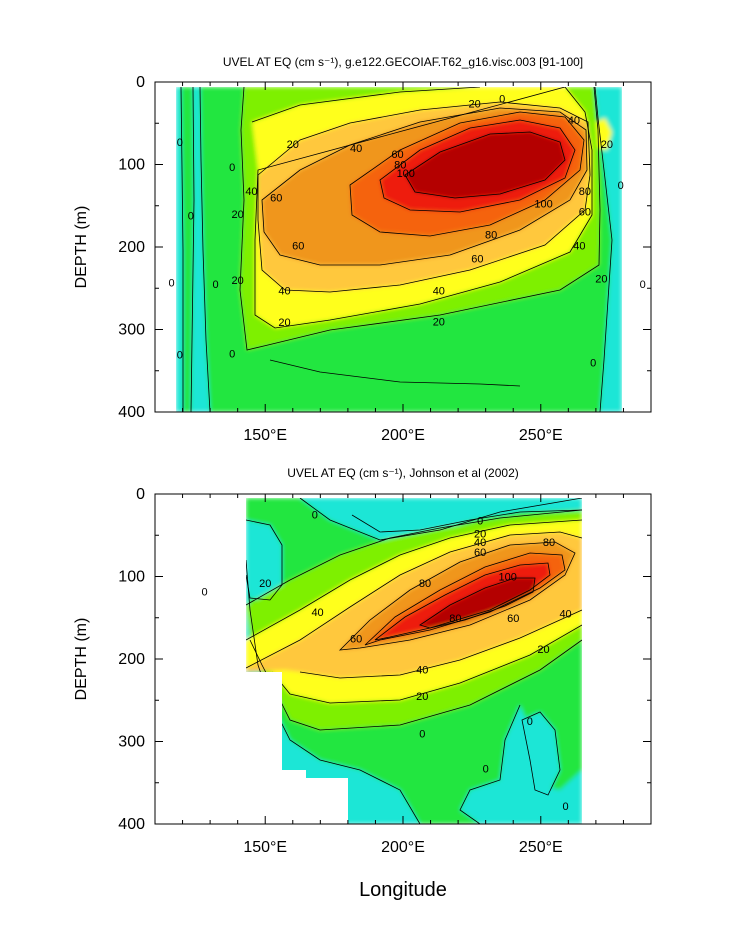  What do you see at coordinates (395, 373) in the screenshot?
I see `top-contour-deep` at bounding box center [395, 373].